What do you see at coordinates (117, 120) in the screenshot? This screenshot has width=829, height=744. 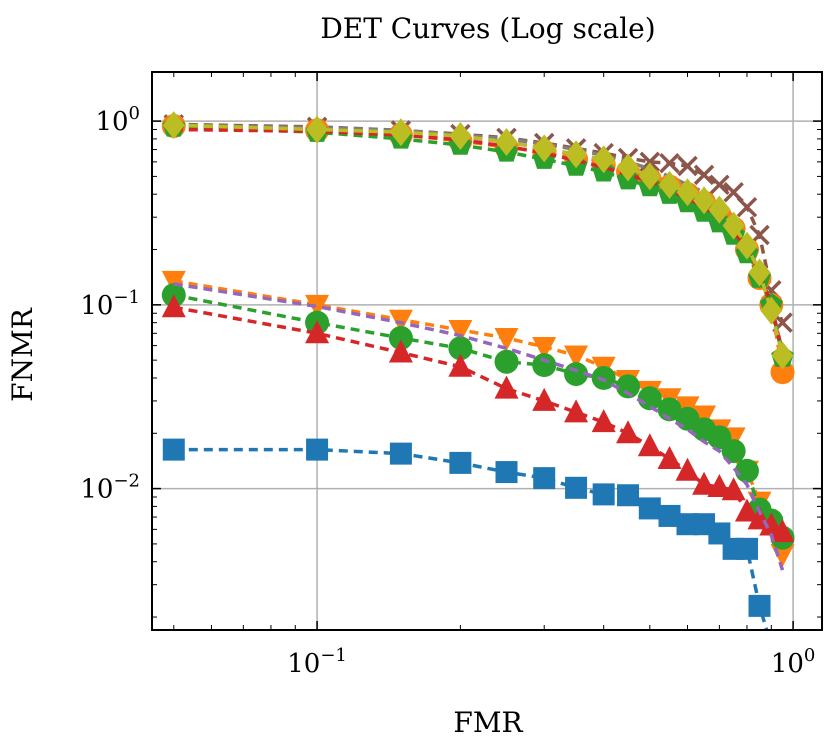 I see `y-tick-label: 10⁰` at bounding box center [117, 120].